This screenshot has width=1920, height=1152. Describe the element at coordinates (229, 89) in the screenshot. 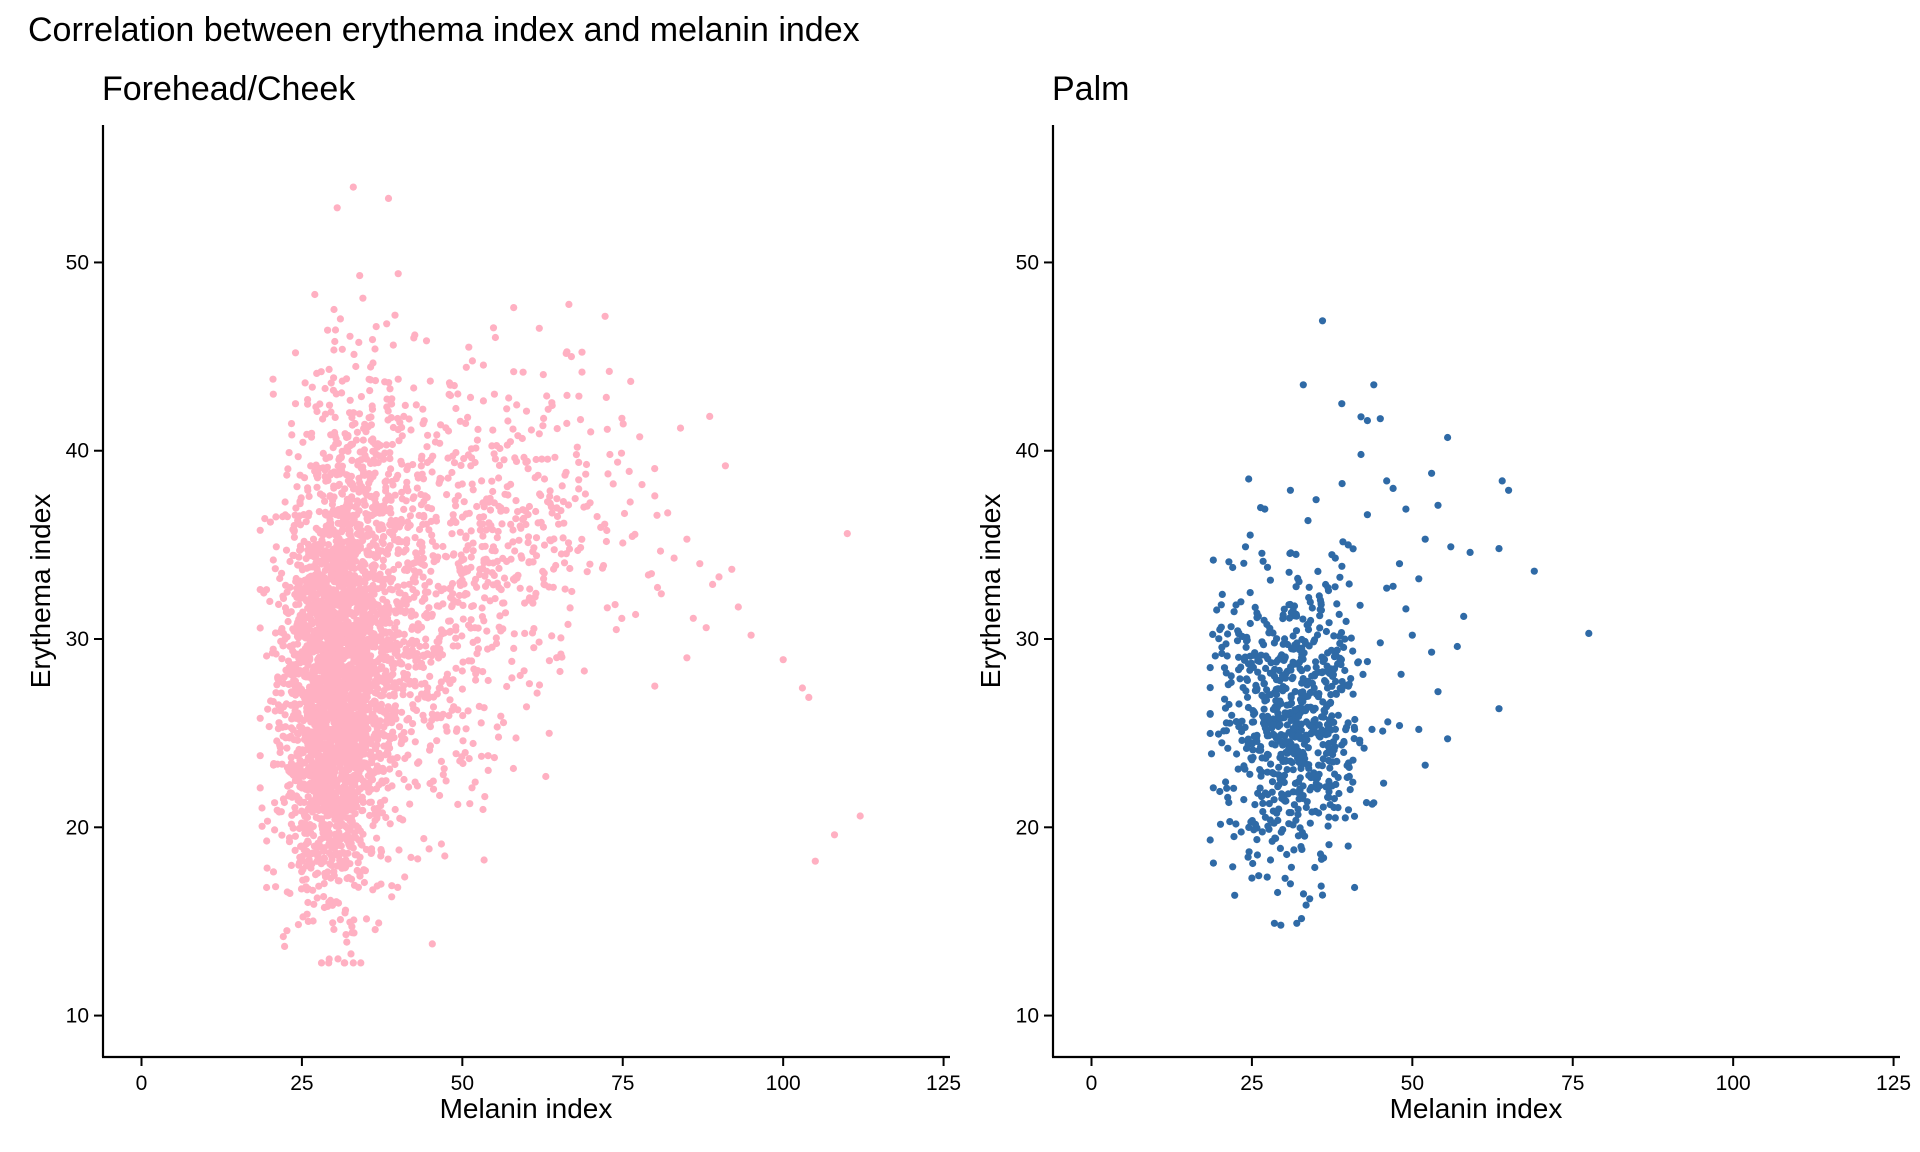

I see `panel-subtitle: Forehead/Cheek` at that location.